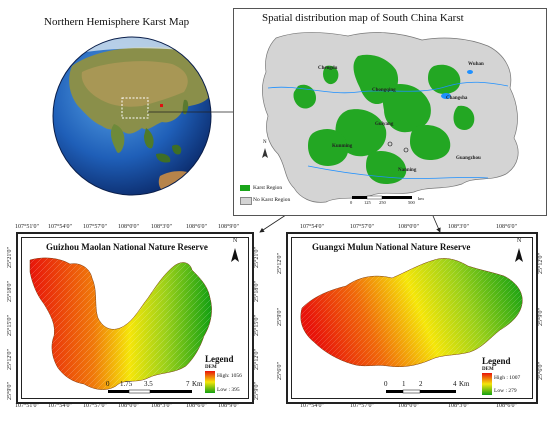 Image resolution: width=550 pixels, height=421 pixels. Describe the element at coordinates (351, 202) in the screenshot. I see `china-scale-0: 0` at that location.